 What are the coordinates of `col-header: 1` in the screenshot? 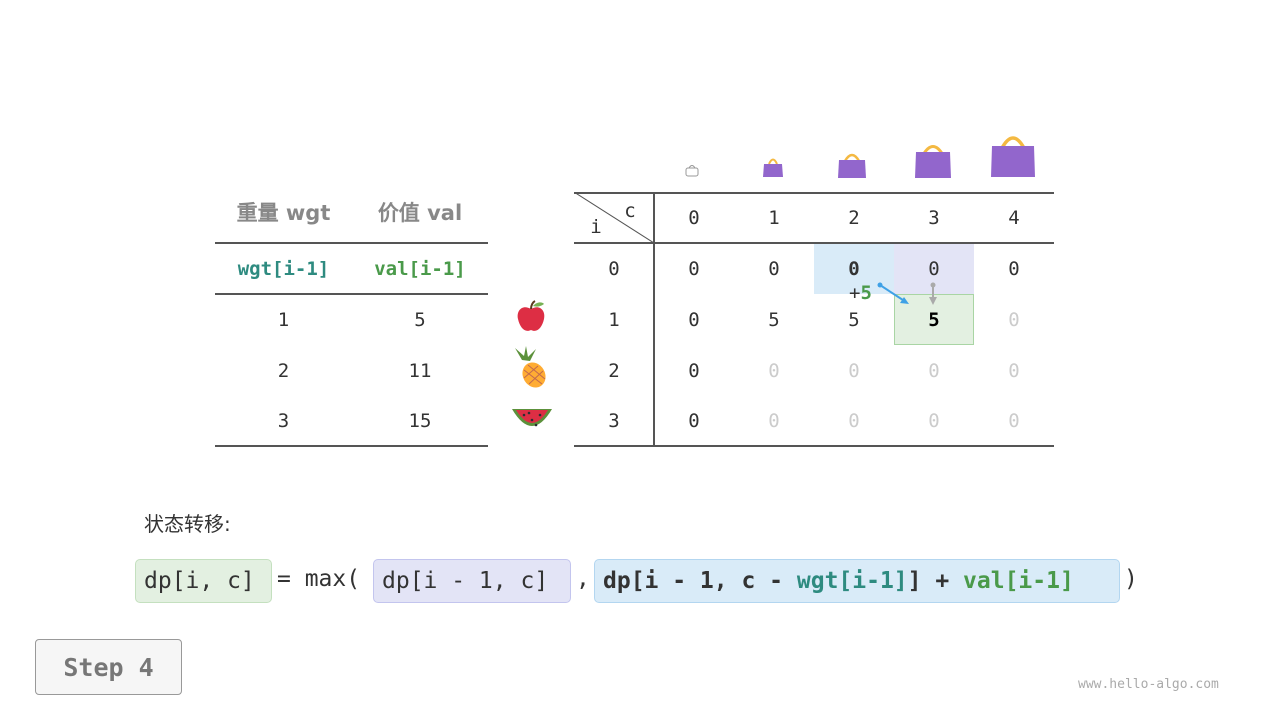 It's located at (774, 218).